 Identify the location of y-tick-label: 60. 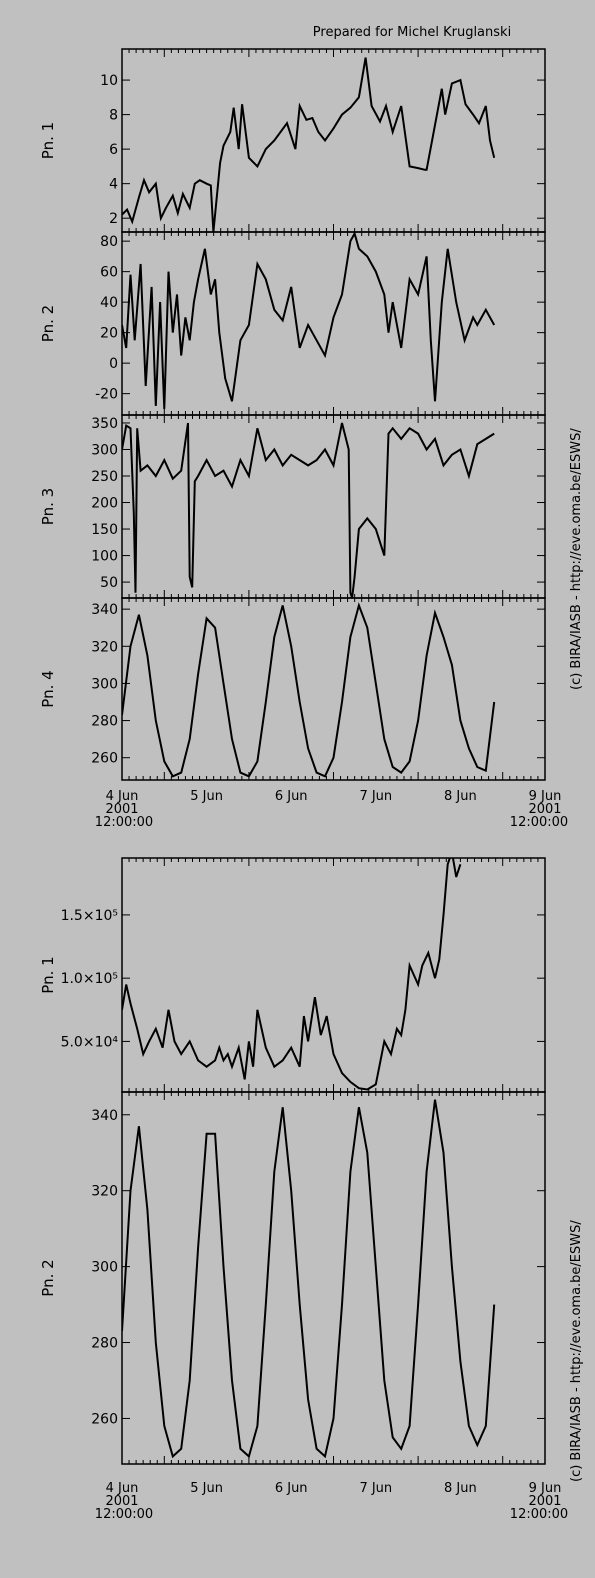
(109, 273).